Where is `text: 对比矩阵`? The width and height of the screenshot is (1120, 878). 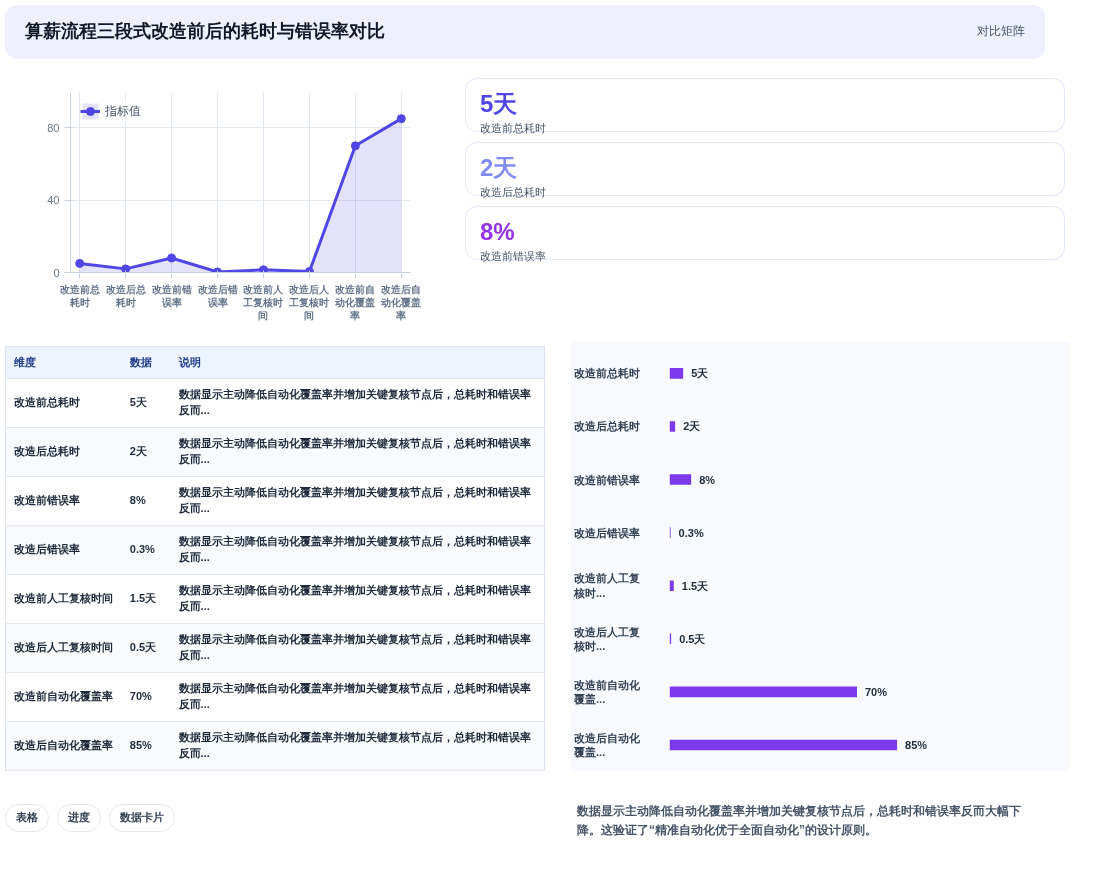 text: 对比矩阵 is located at coordinates (1001, 31).